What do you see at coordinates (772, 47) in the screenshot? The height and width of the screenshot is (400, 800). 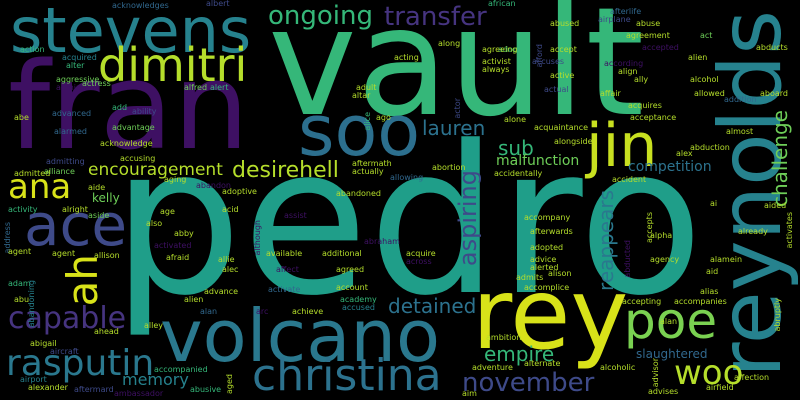 I see `word-abducts: abducts` at bounding box center [772, 47].